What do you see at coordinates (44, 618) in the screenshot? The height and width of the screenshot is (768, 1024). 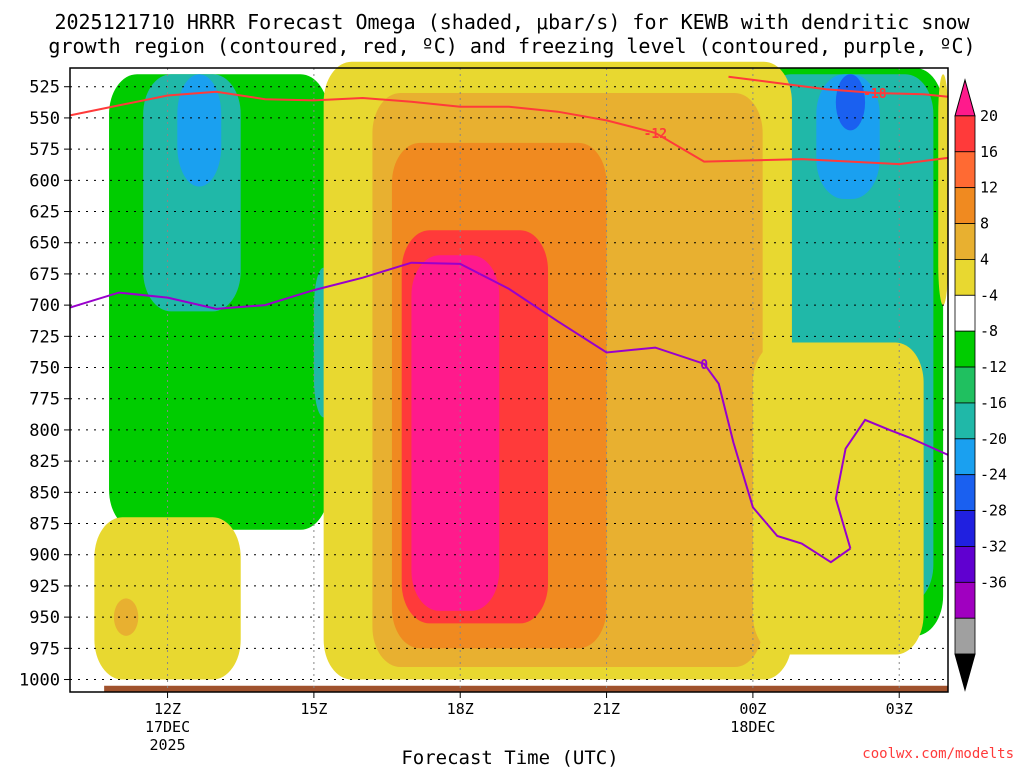 I see `y-tick-label-950: 950` at bounding box center [44, 618].